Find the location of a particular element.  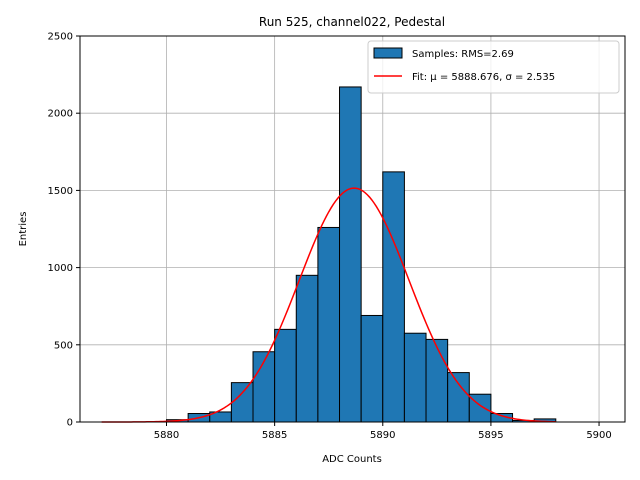

x-tick-label: 5900 is located at coordinates (598, 435).